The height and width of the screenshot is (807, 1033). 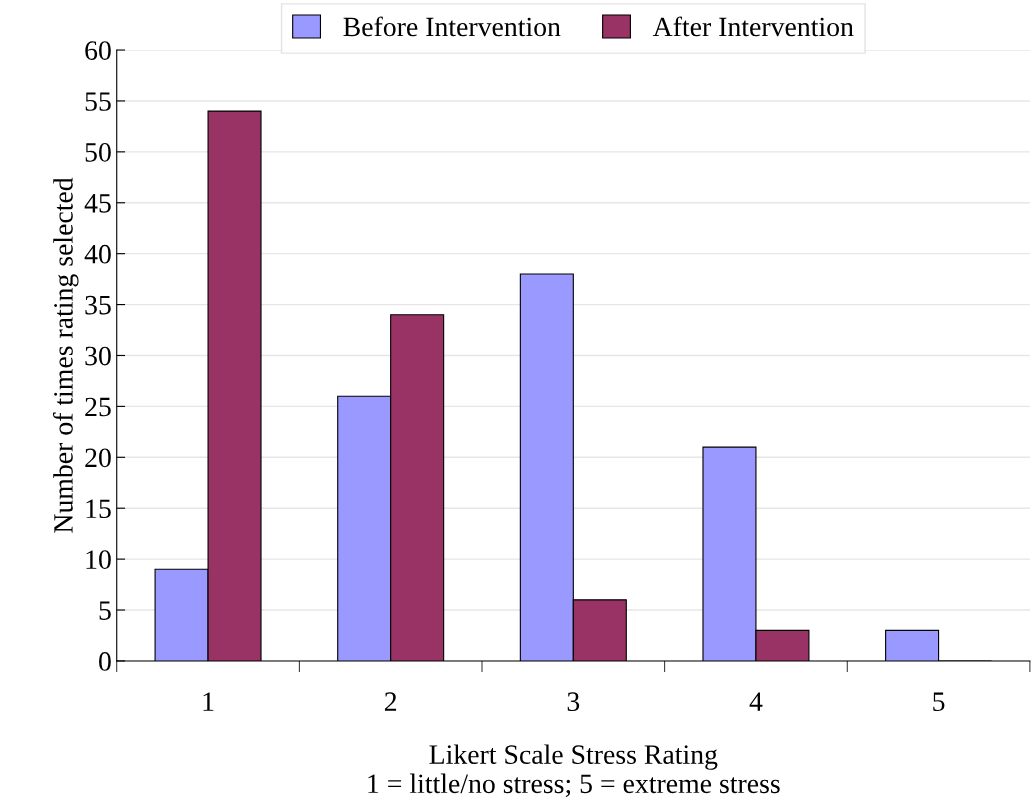 I want to click on x-tick-label: 3, so click(x=573, y=702).